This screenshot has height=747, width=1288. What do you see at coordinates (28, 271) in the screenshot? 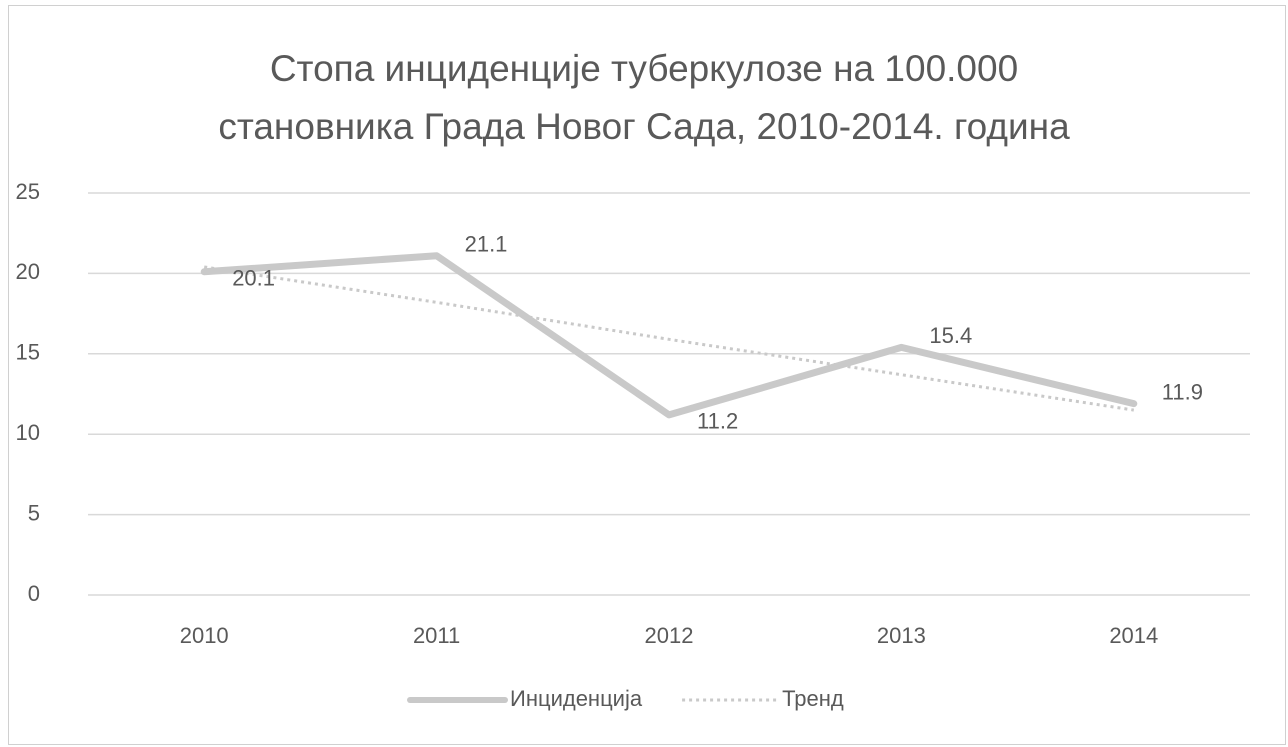
I see `y-tick-label: 20` at bounding box center [28, 271].